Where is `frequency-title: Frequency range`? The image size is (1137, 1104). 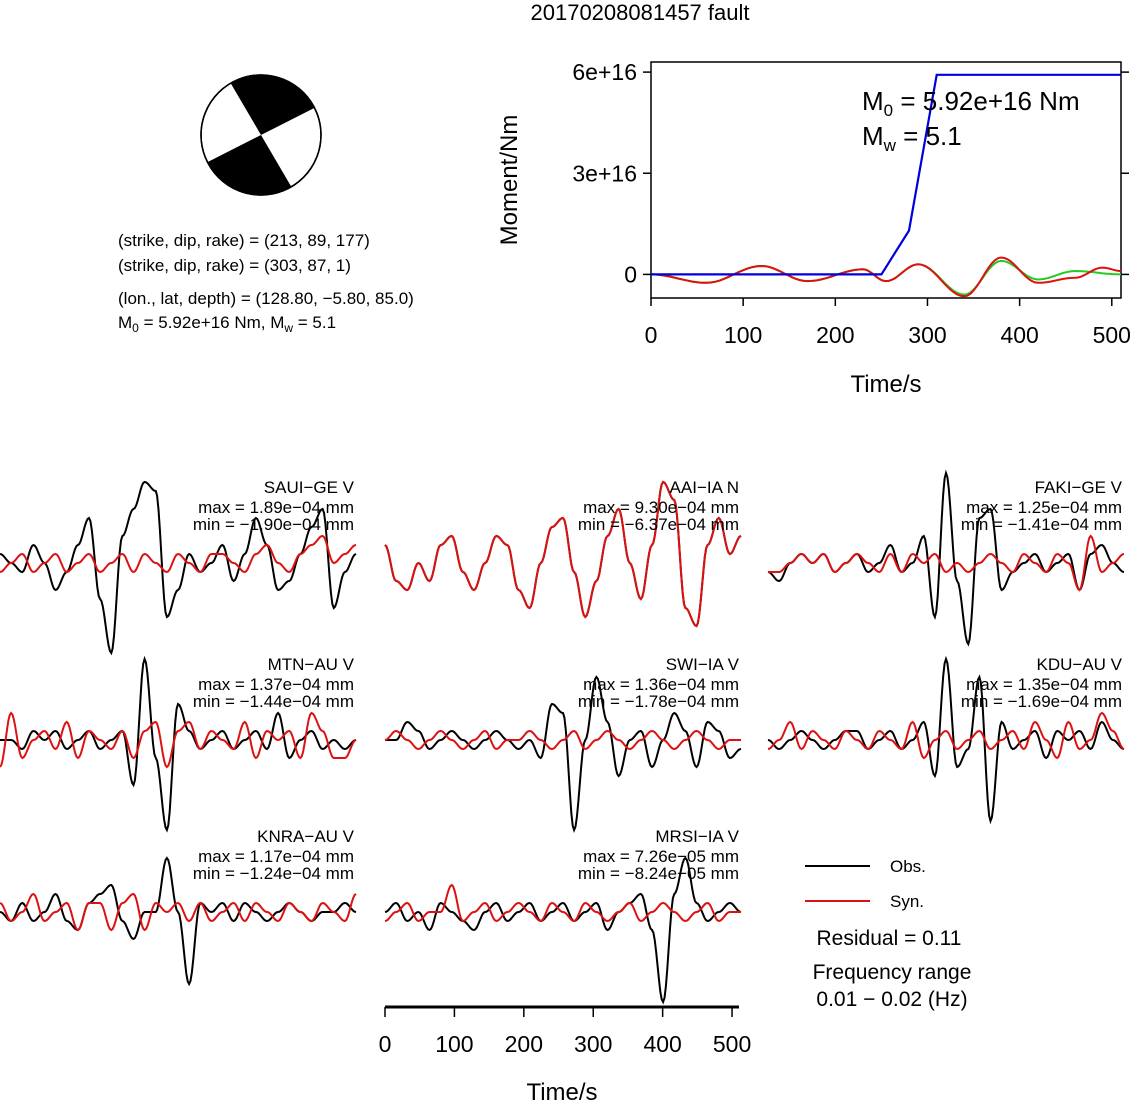 frequency-title: Frequency range is located at coordinates (892, 972).